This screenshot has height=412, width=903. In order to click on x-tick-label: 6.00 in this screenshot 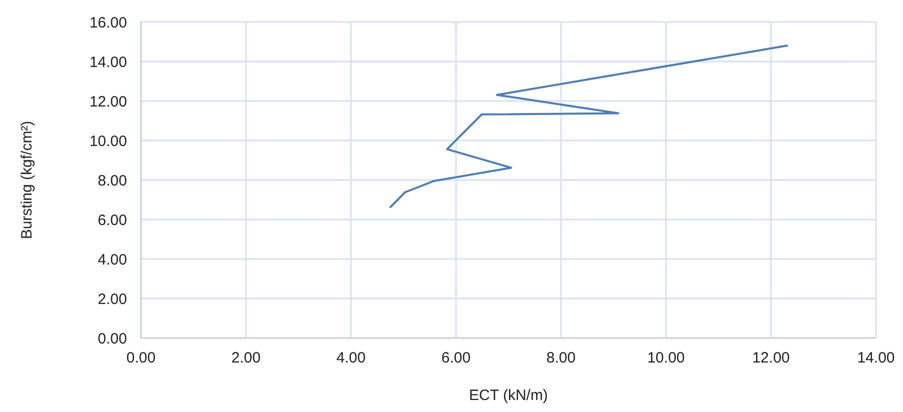, I will do `click(456, 358)`.